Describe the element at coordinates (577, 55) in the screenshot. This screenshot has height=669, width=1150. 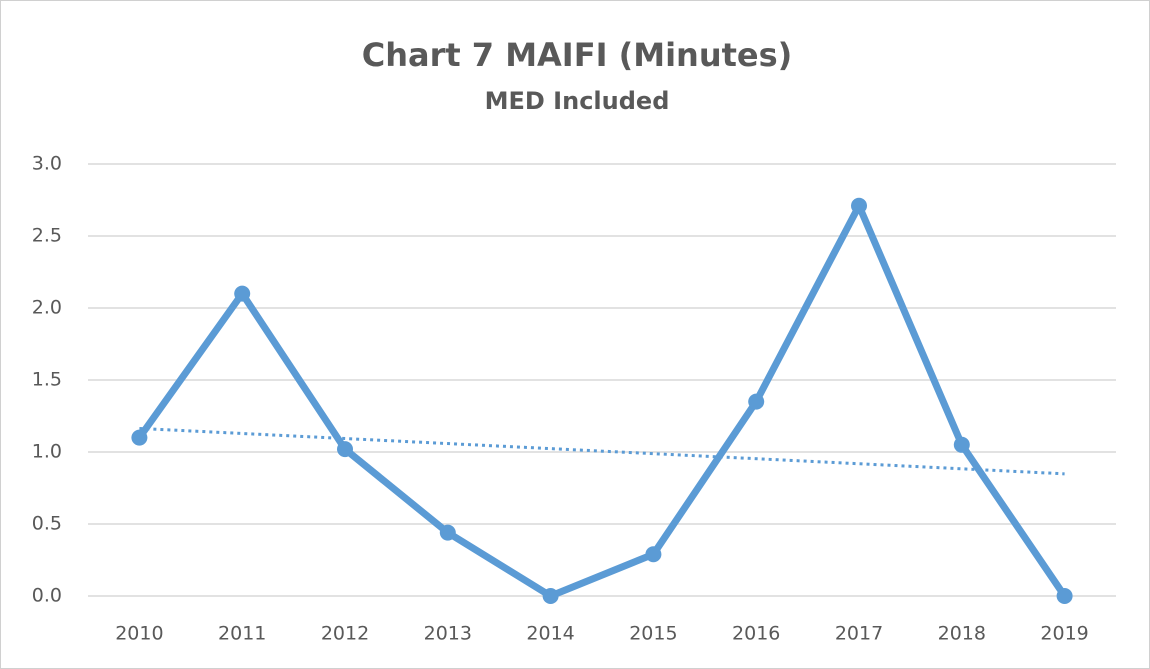
I see `chart-title: Chart 7 MAIFI (Minutes)` at that location.